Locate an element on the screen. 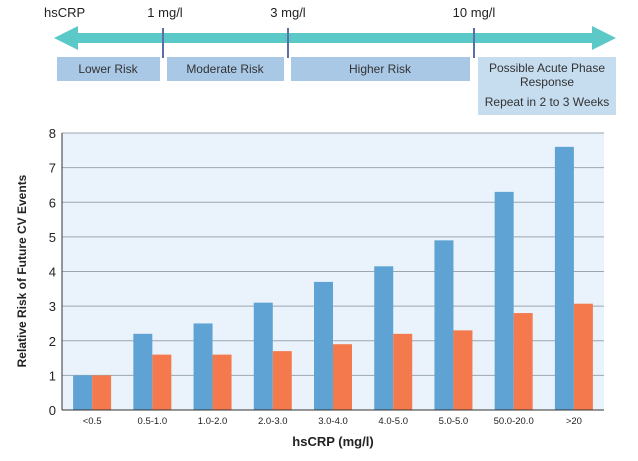 The height and width of the screenshot is (461, 638). band-moderate-risk-label: Moderate Risk is located at coordinates (225, 69).